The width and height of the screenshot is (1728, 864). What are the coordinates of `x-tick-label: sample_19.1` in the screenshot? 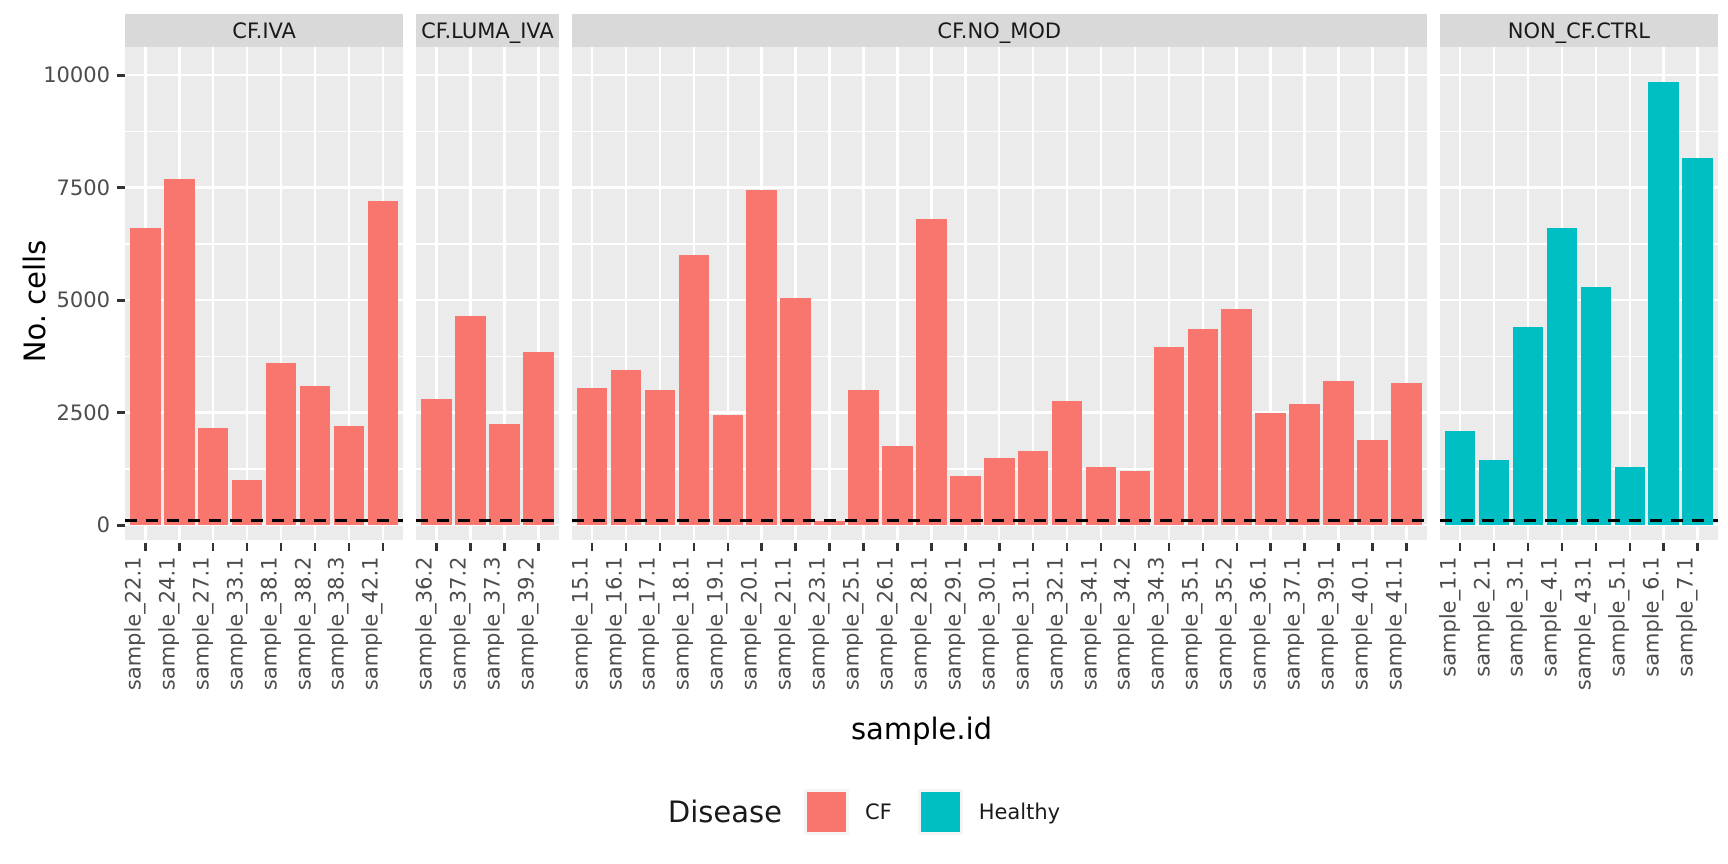 It's located at (715, 623).